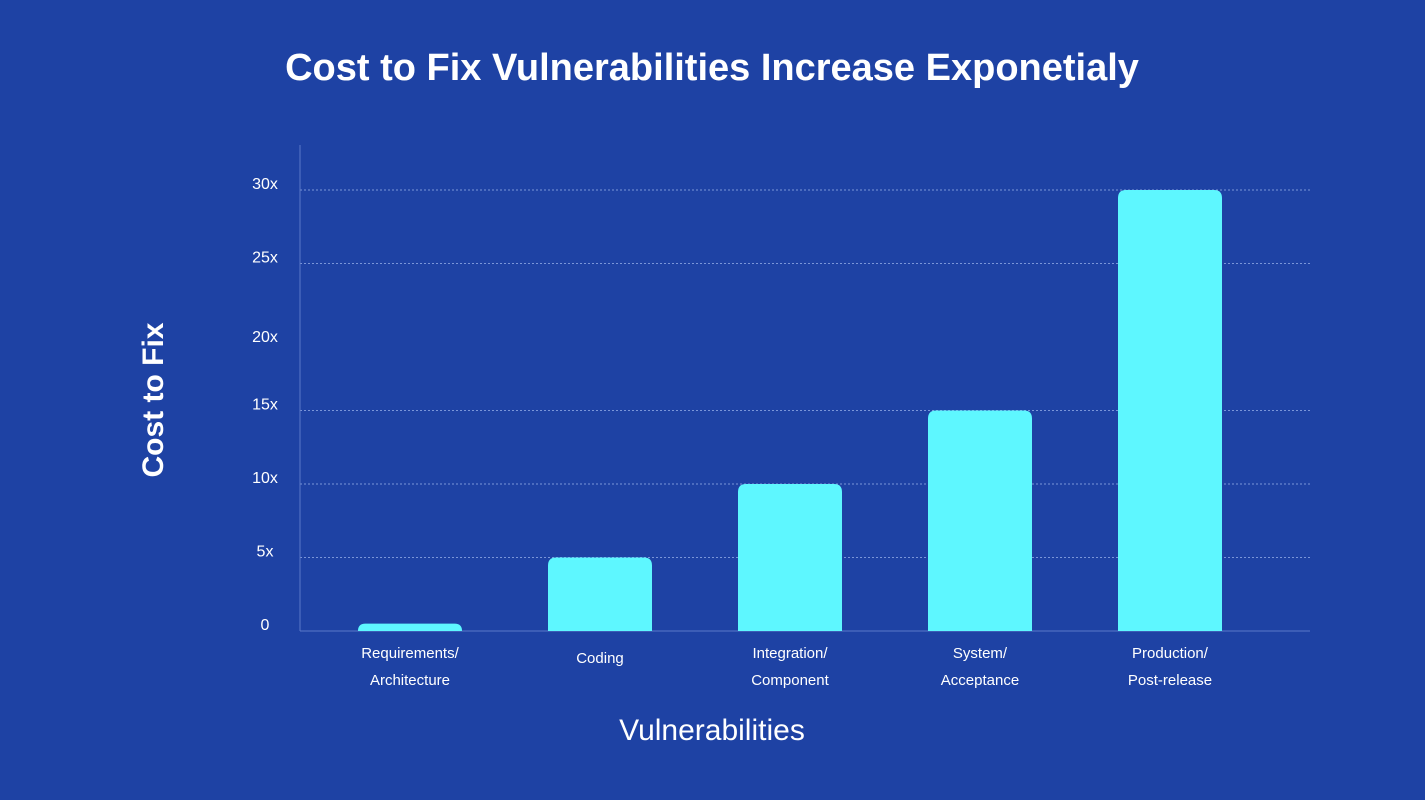 The width and height of the screenshot is (1425, 800). What do you see at coordinates (265, 552) in the screenshot?
I see `y-tick-label: 5x` at bounding box center [265, 552].